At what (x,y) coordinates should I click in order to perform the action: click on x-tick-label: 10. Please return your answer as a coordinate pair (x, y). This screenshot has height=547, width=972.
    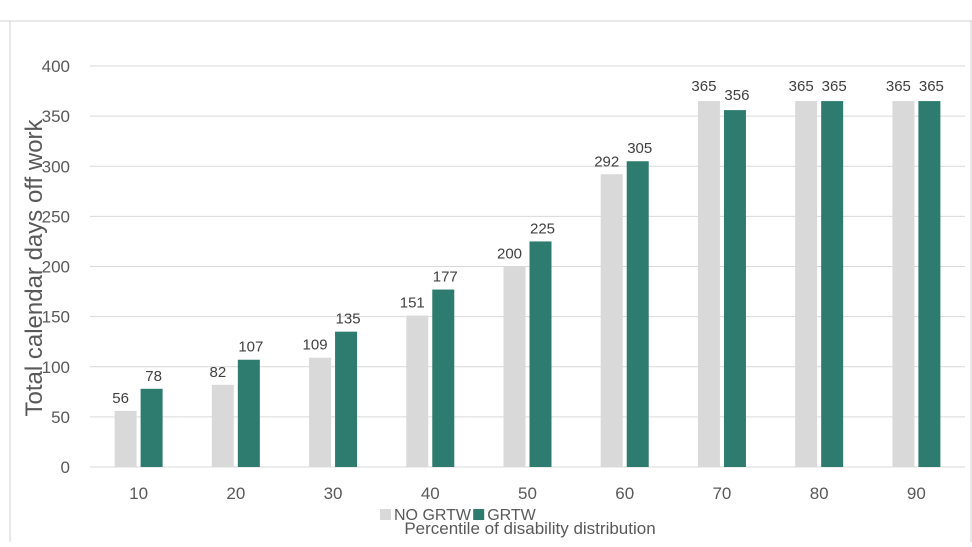
    Looking at the image, I should click on (138, 493).